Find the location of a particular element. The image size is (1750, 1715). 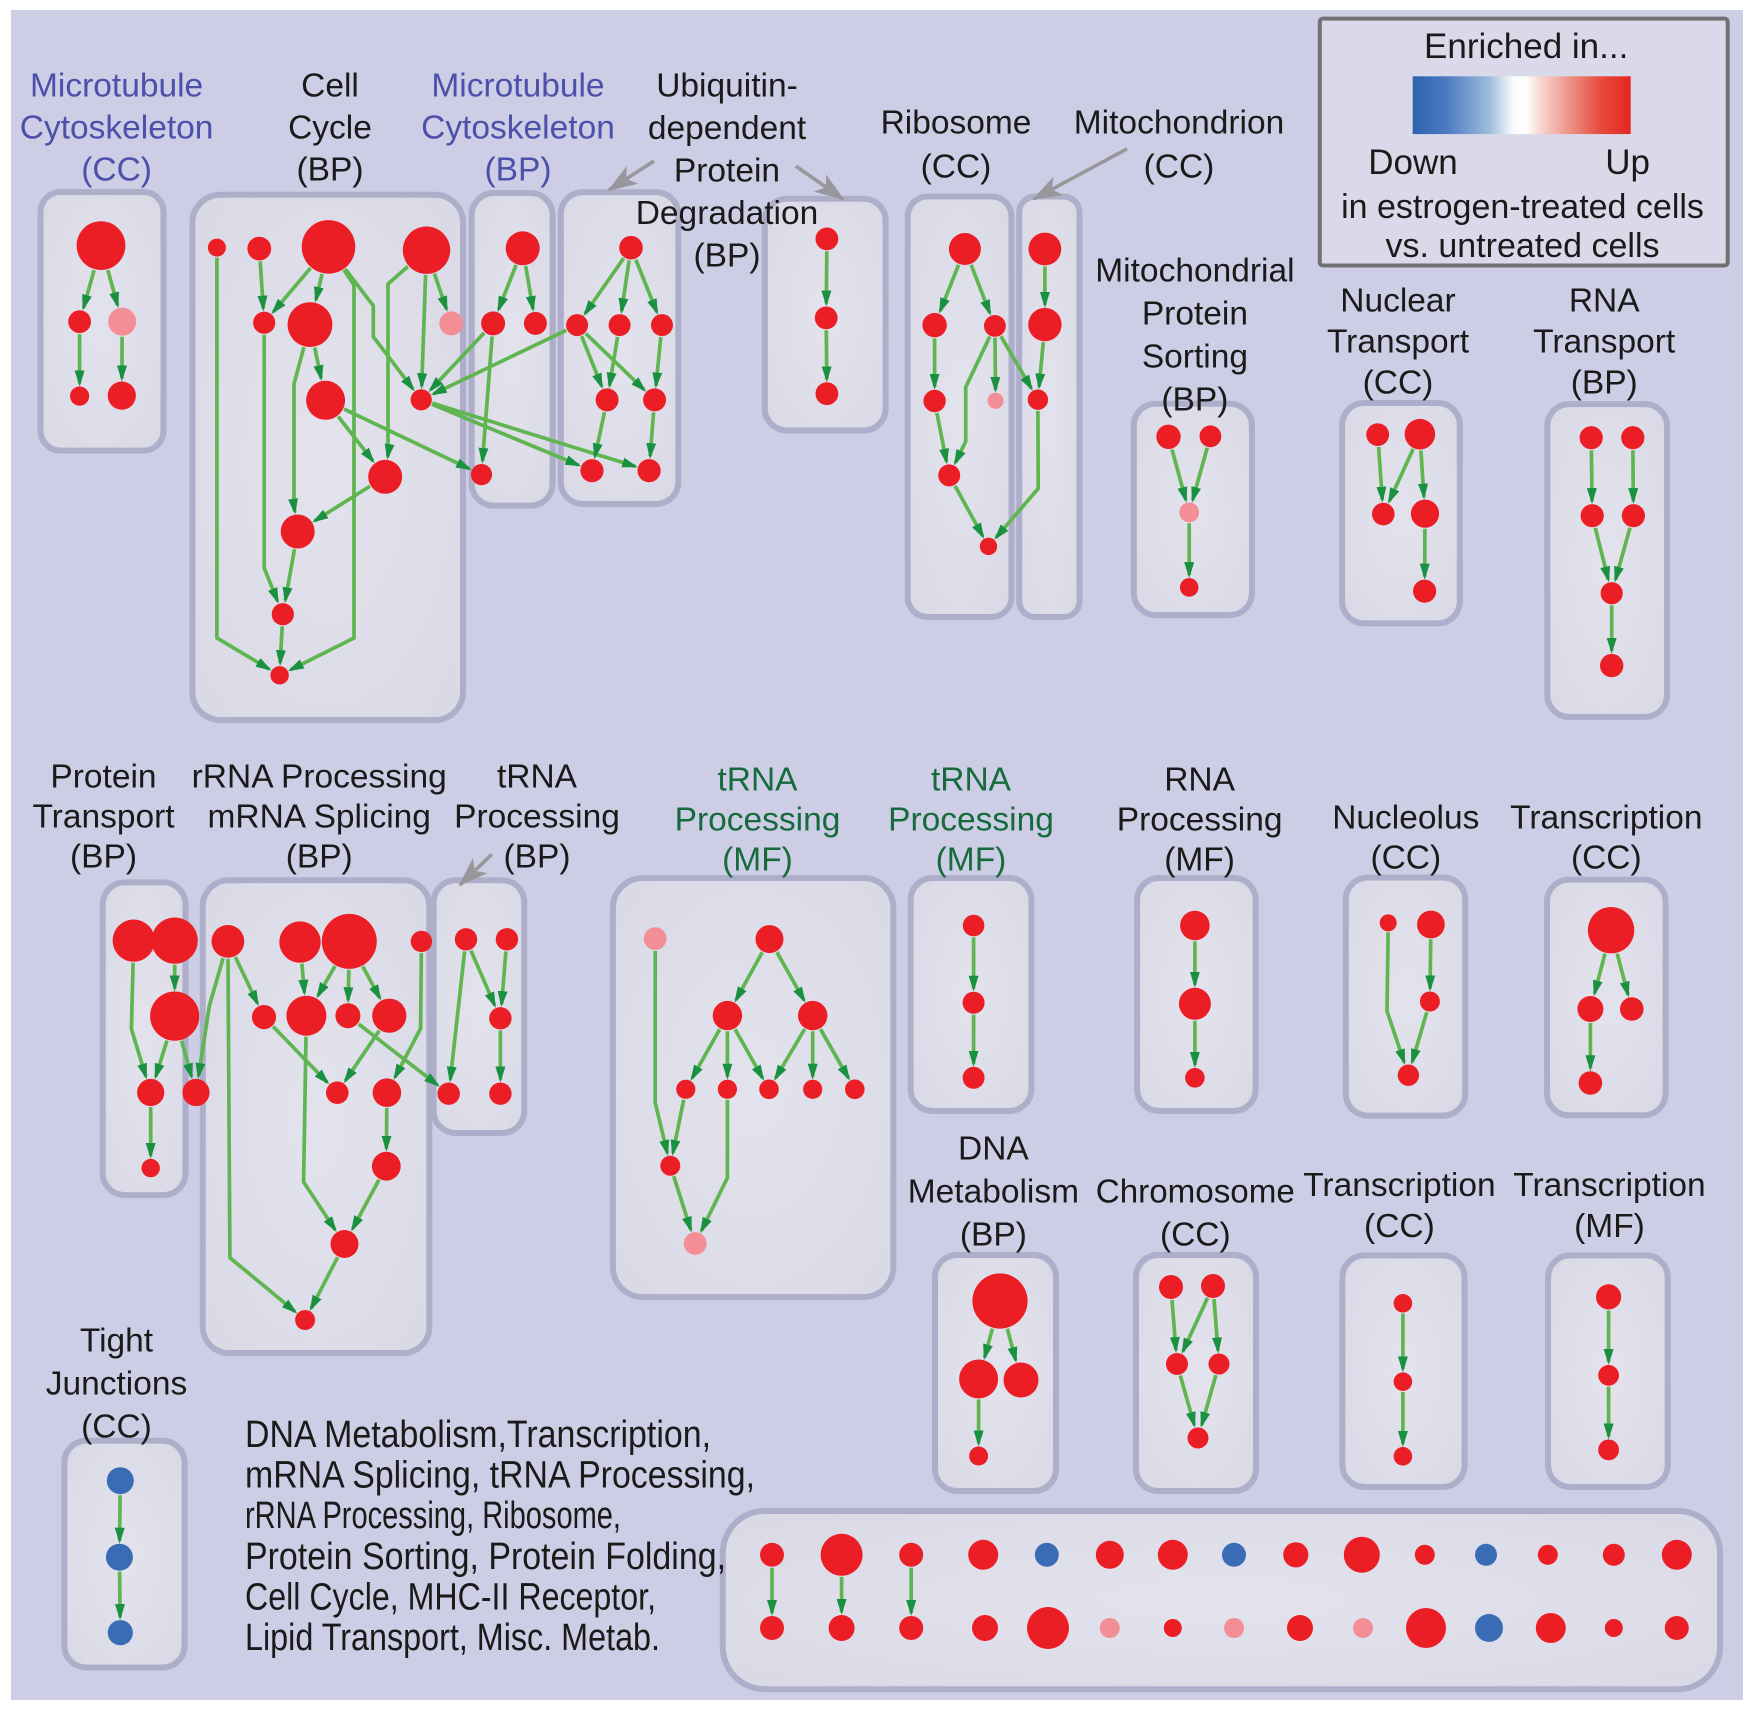

svg-text: Metabolism is located at coordinates (993, 1191).